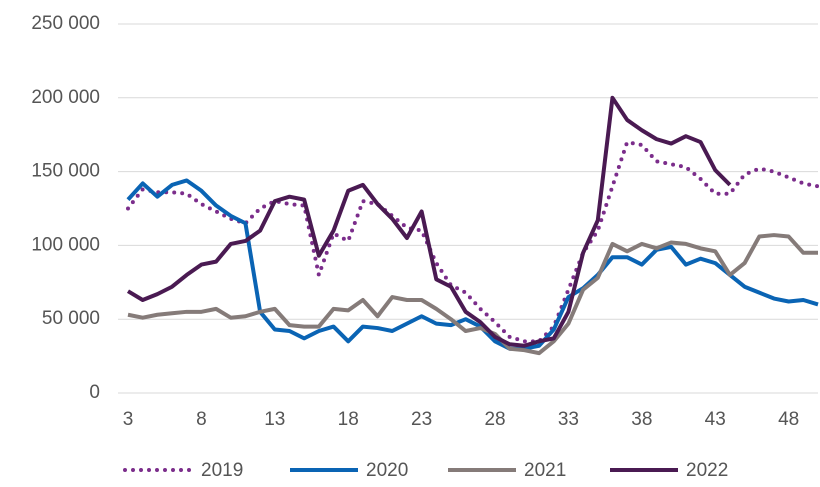  Describe the element at coordinates (568, 419) in the screenshot. I see `x-tick-label: 33` at that location.